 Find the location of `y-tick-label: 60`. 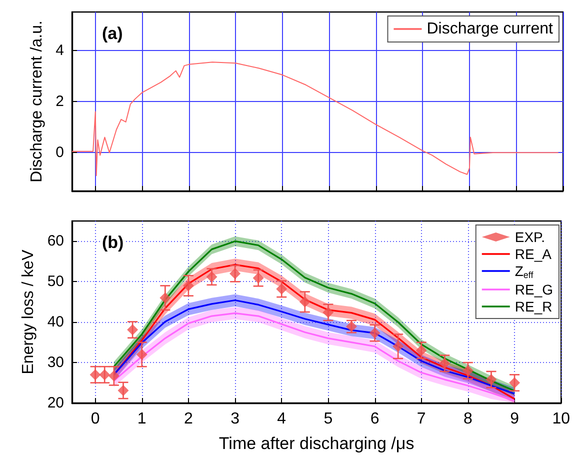

y-tick-label: 60 is located at coordinates (55, 241).